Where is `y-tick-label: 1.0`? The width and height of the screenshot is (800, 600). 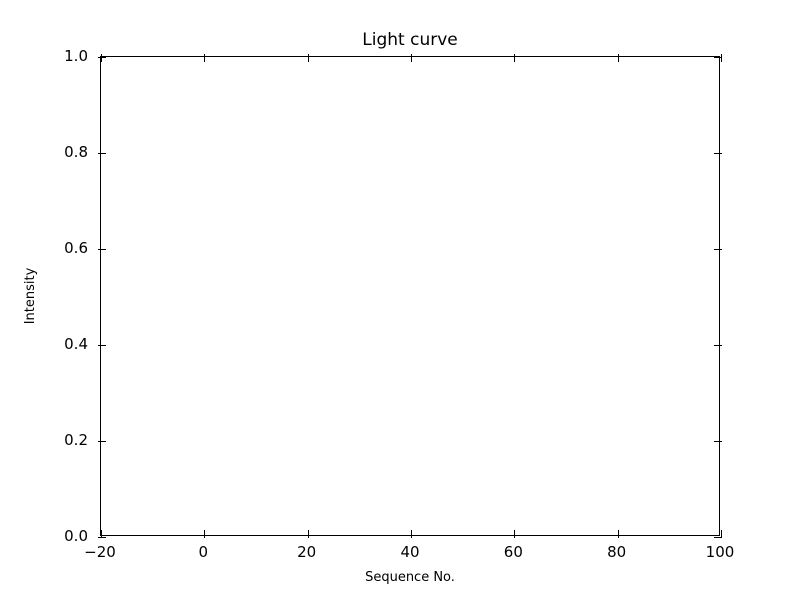
y-tick-label: 1.0 is located at coordinates (76, 56).